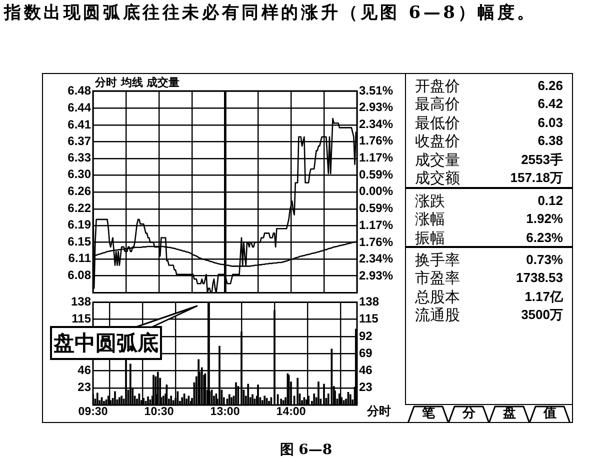  Describe the element at coordinates (80, 191) in the screenshot. I see `y-tick-label: 6.26` at that location.